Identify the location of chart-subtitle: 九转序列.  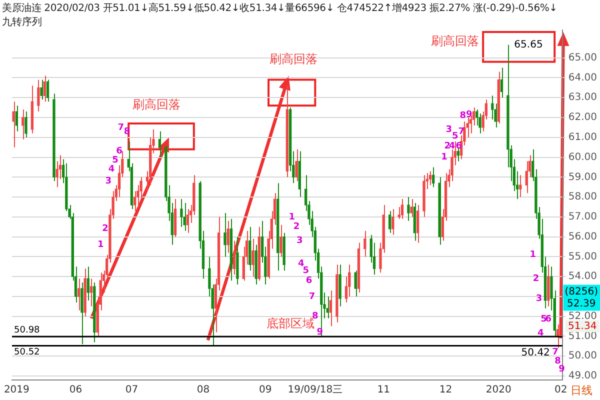
(22, 22).